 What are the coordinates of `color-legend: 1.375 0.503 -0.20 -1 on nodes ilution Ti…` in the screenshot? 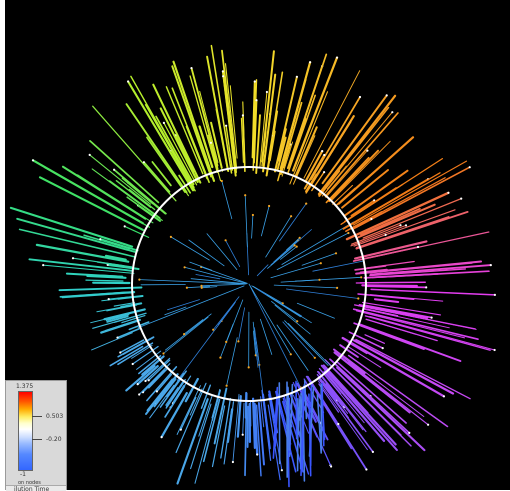 It's located at (36, 435).